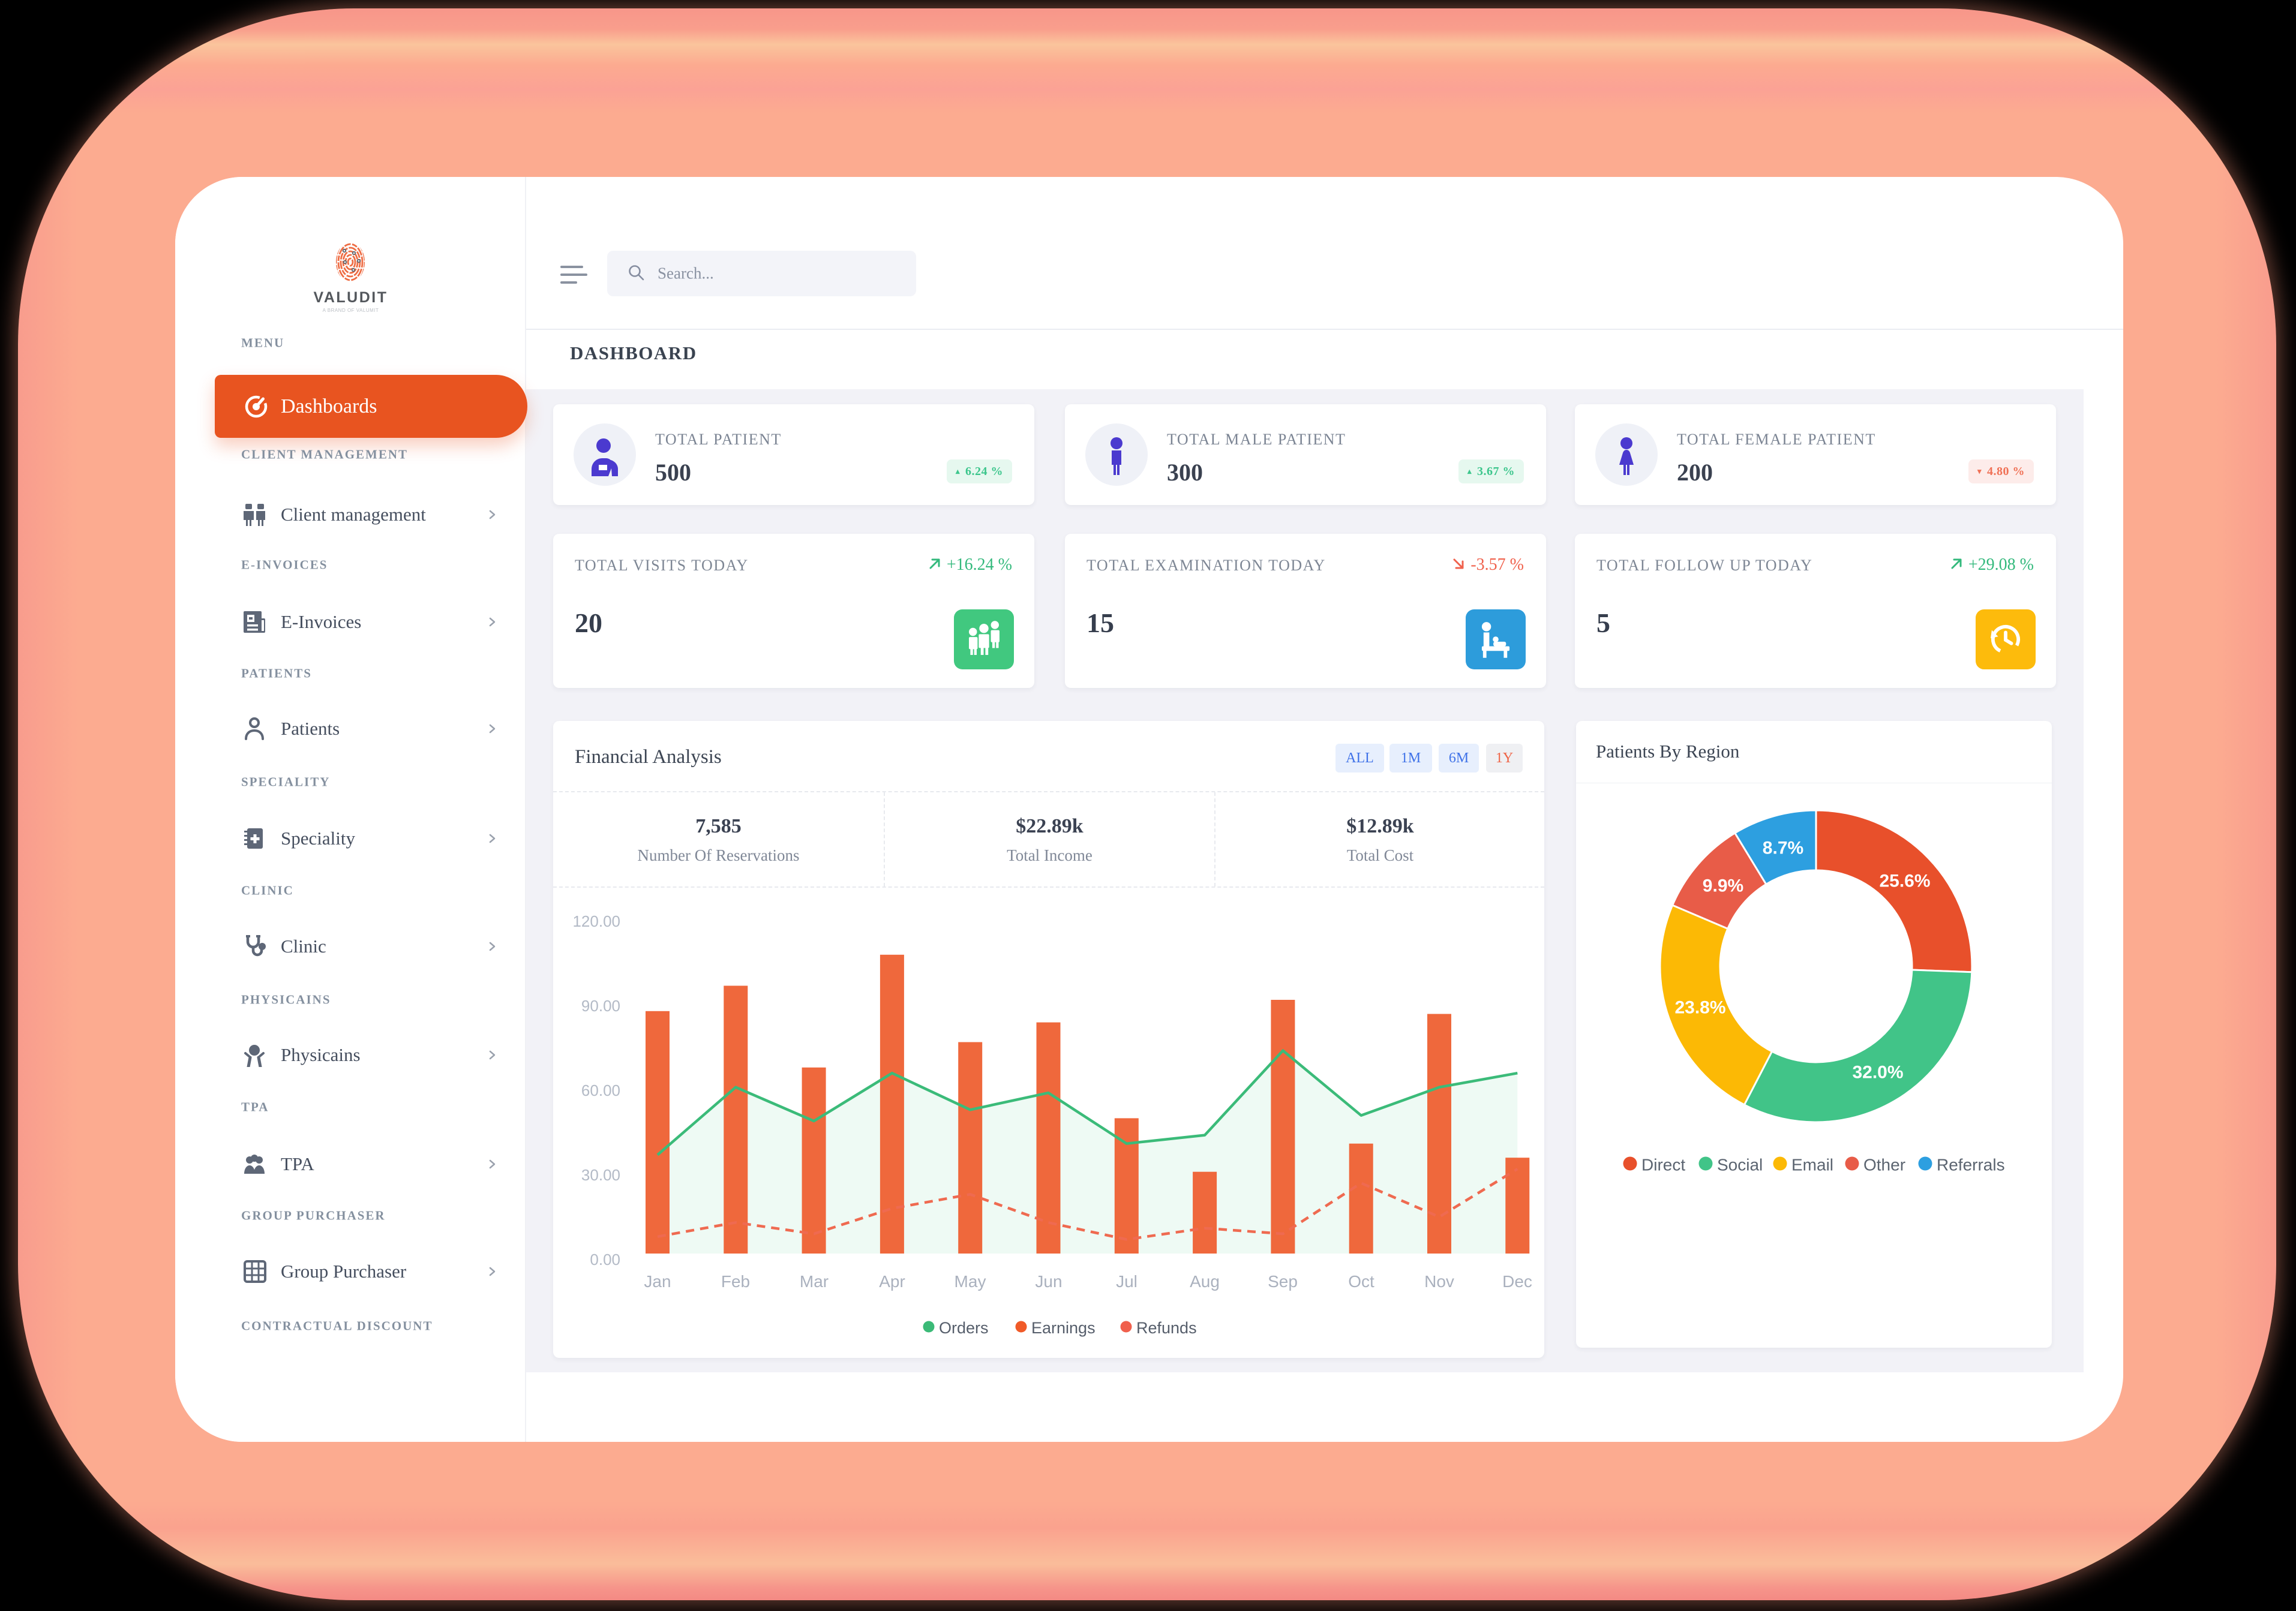 The height and width of the screenshot is (1611, 2296). Describe the element at coordinates (1517, 1281) in the screenshot. I see `svg-text: Dec` at that location.